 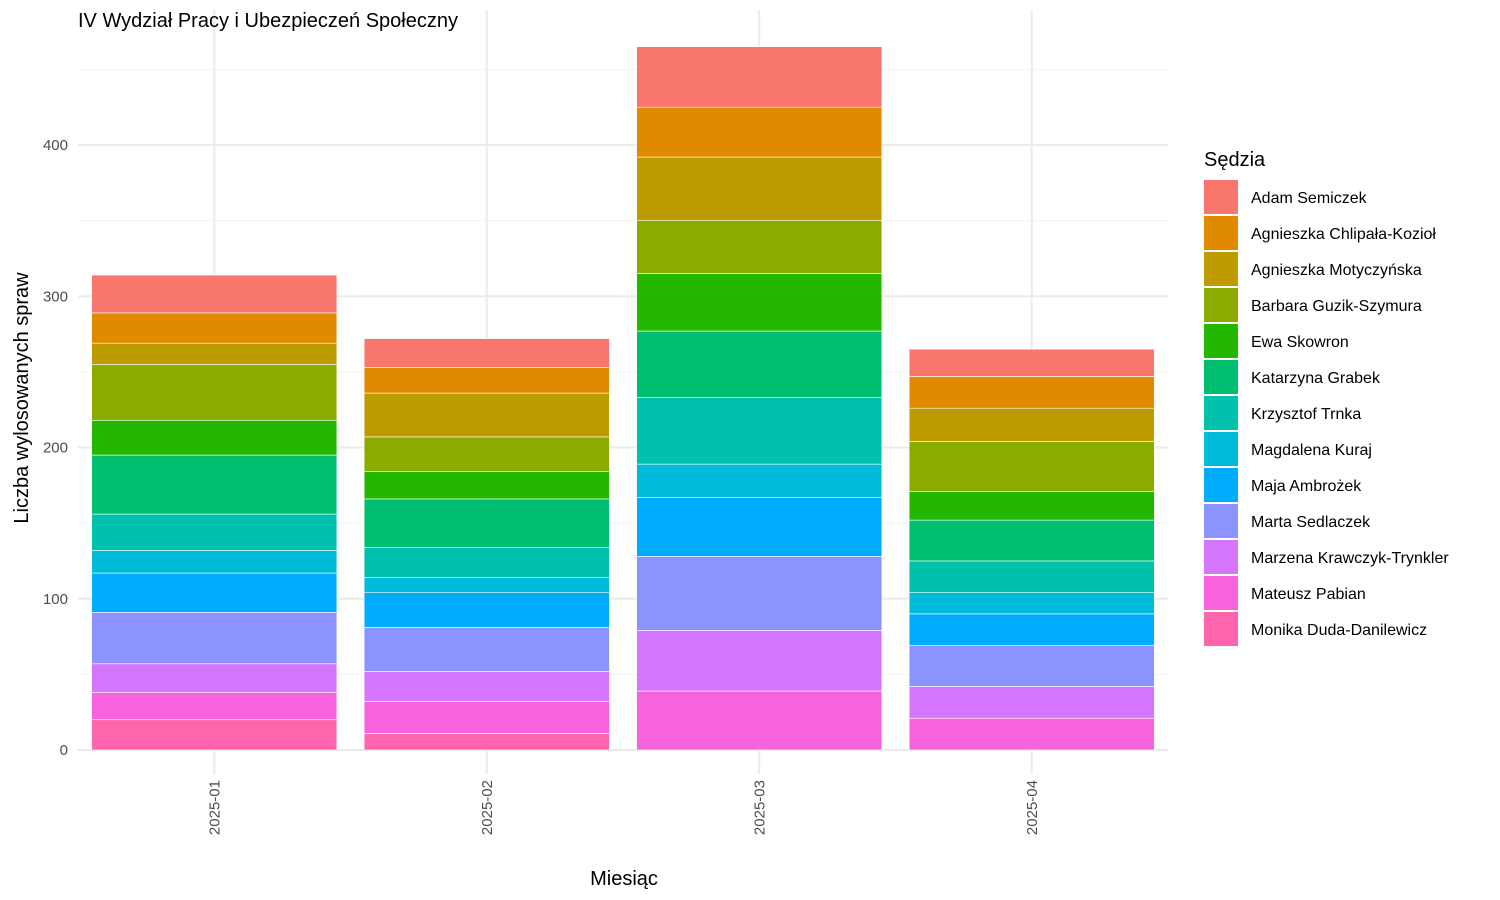 I want to click on legend-label: Marta Sedlaczek, so click(x=1311, y=522).